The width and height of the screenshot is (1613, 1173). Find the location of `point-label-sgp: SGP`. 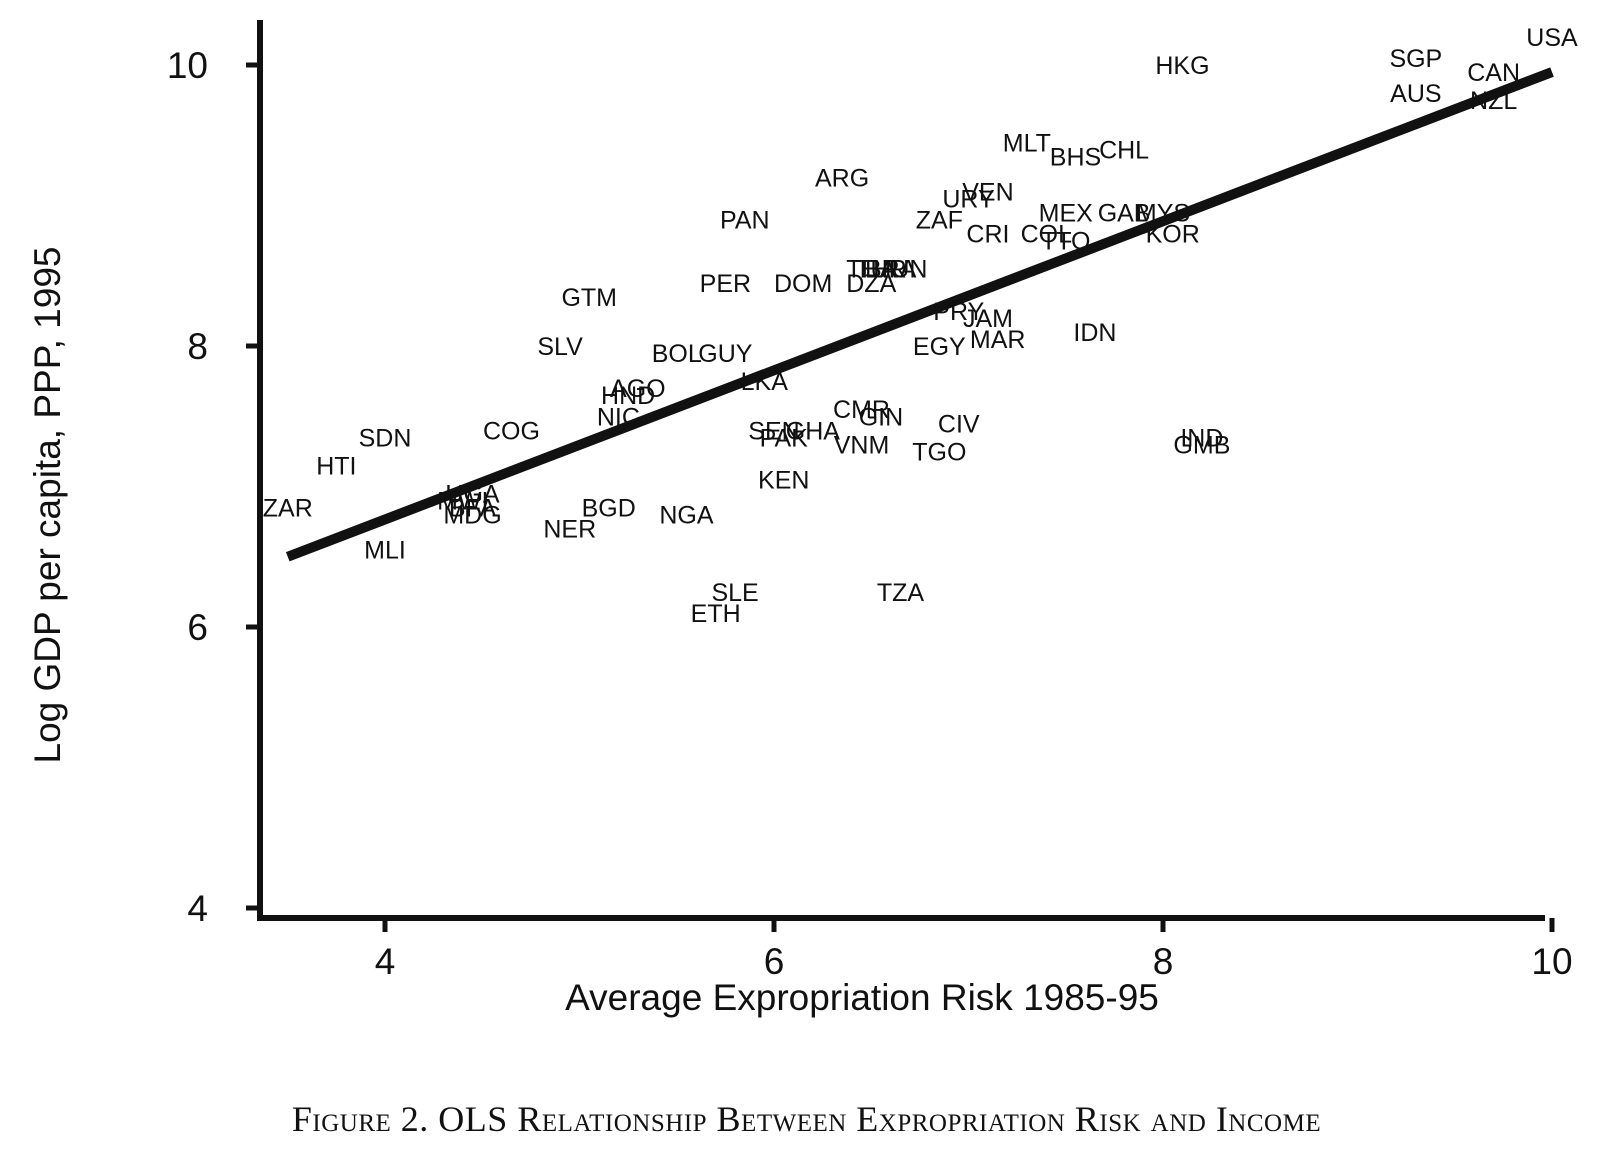

point-label-sgp: SGP is located at coordinates (1415, 59).